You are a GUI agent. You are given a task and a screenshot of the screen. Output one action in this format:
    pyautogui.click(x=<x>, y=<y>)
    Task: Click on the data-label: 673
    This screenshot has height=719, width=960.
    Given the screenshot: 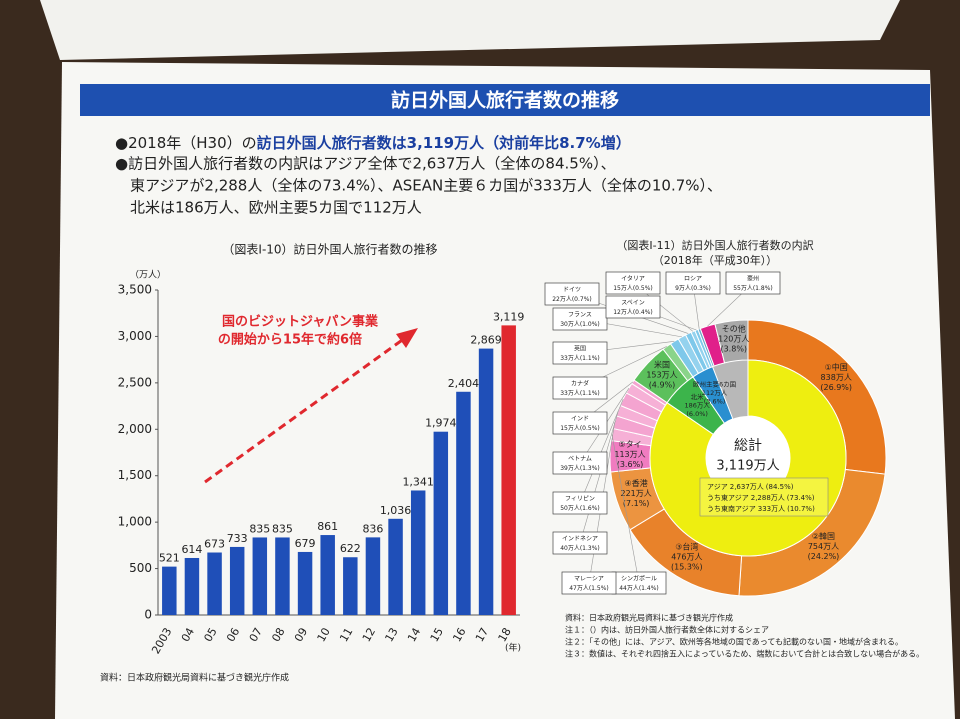 What is the action you would take?
    pyautogui.click(x=214, y=544)
    